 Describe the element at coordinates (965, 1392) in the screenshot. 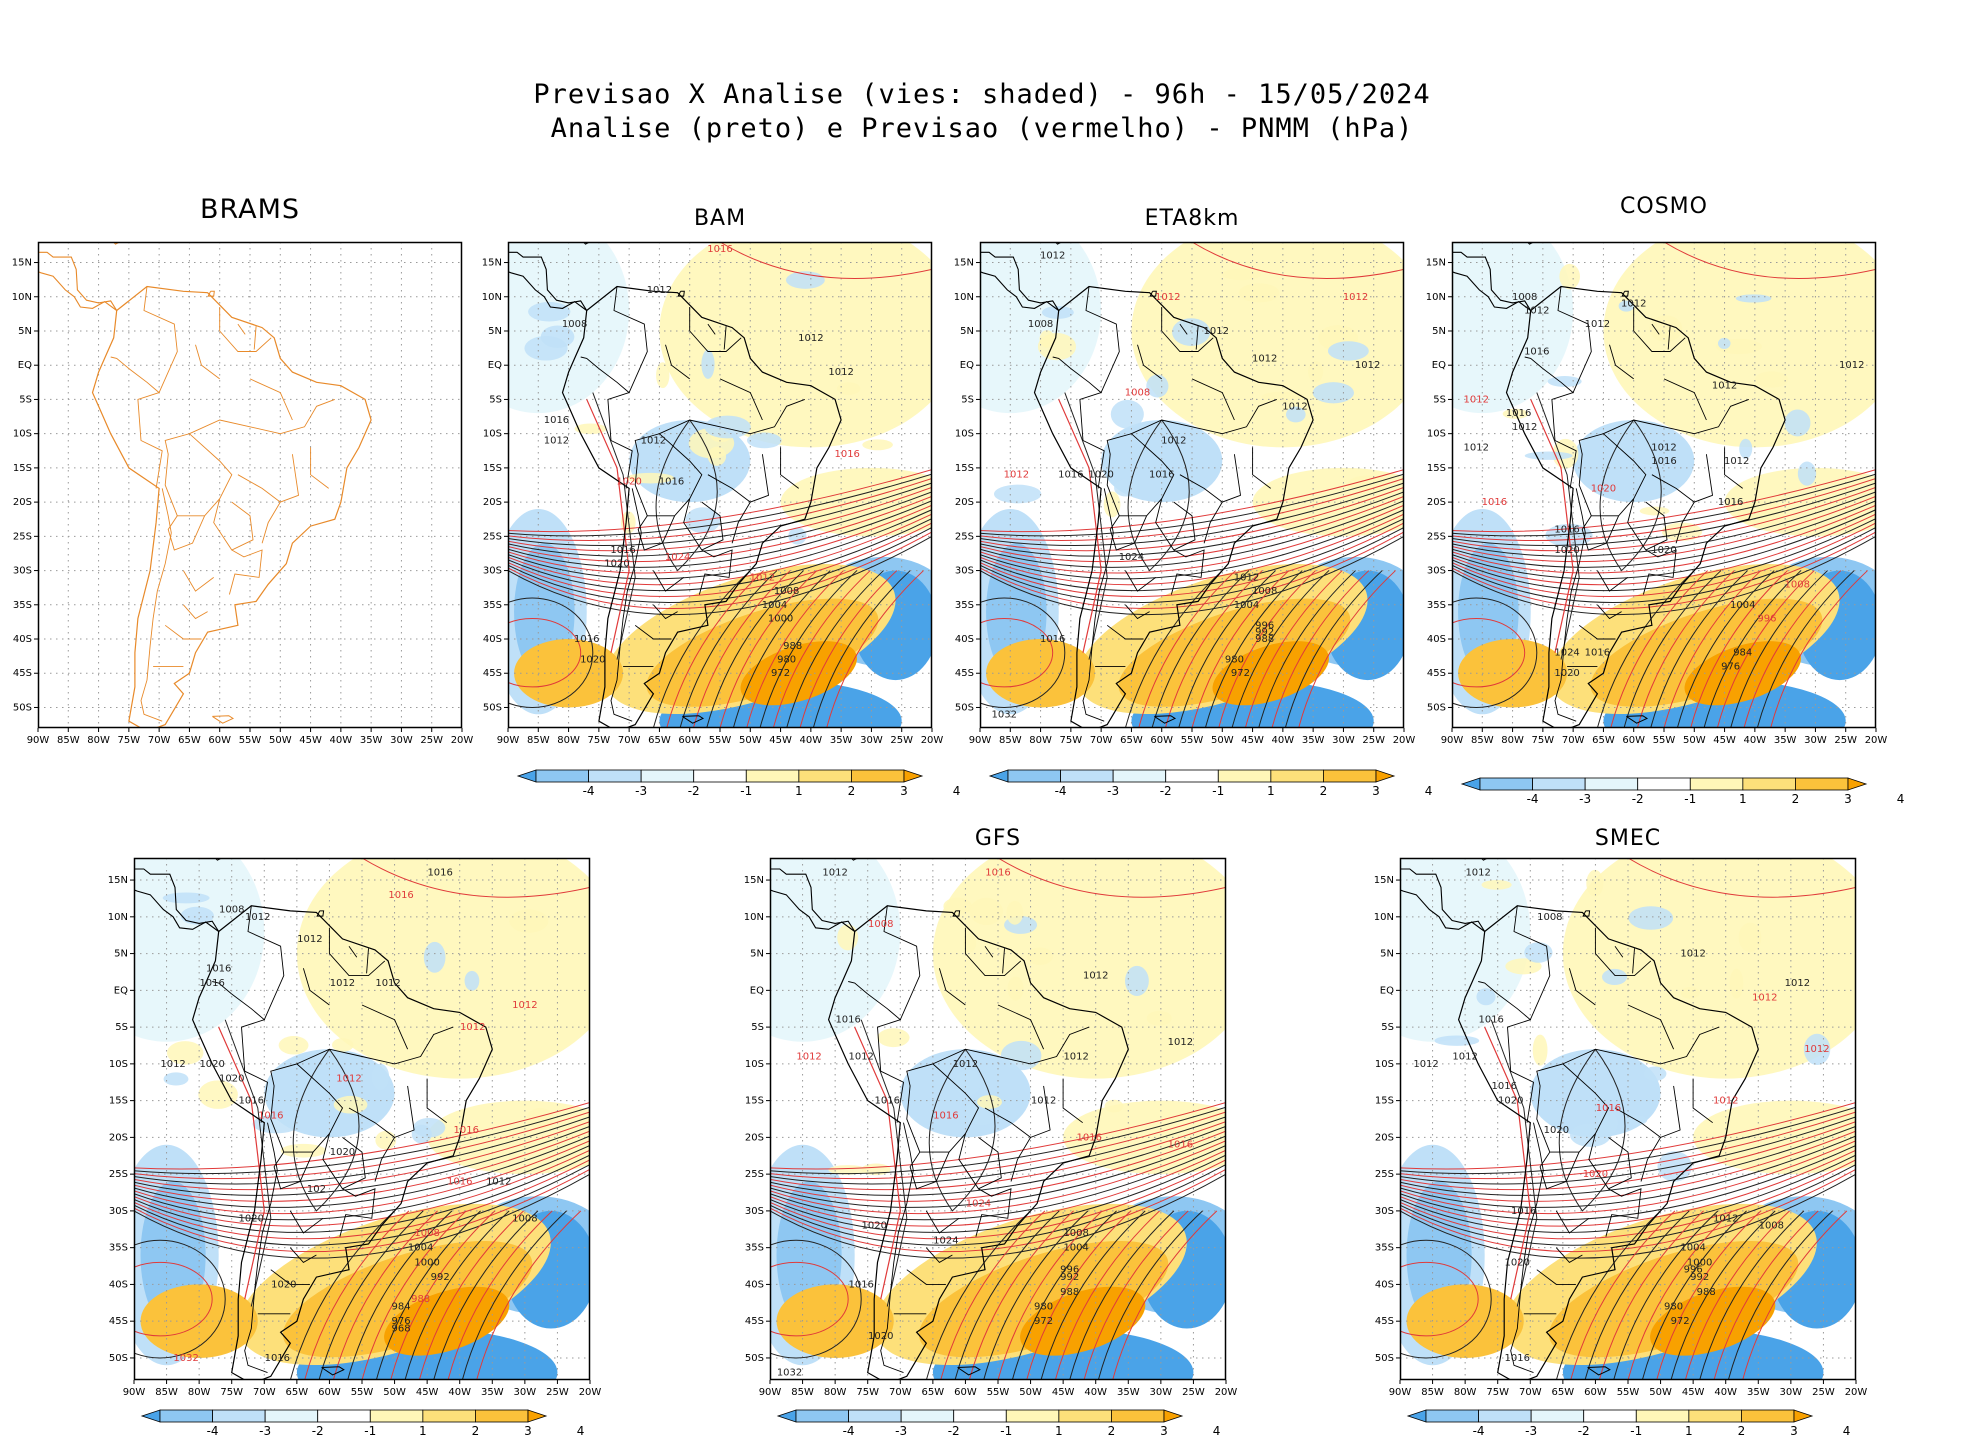

I see `lon-tick-label: 60W` at that location.